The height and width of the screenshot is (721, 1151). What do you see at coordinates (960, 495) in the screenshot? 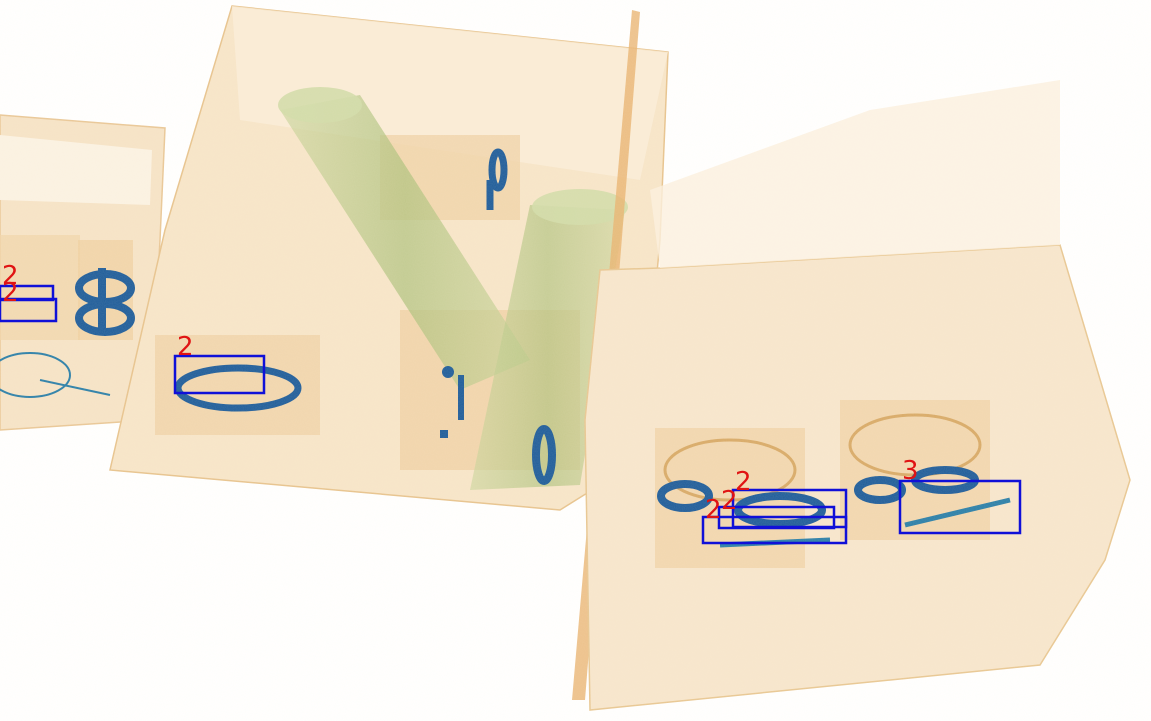
I see `detection-box: 3` at bounding box center [960, 495].